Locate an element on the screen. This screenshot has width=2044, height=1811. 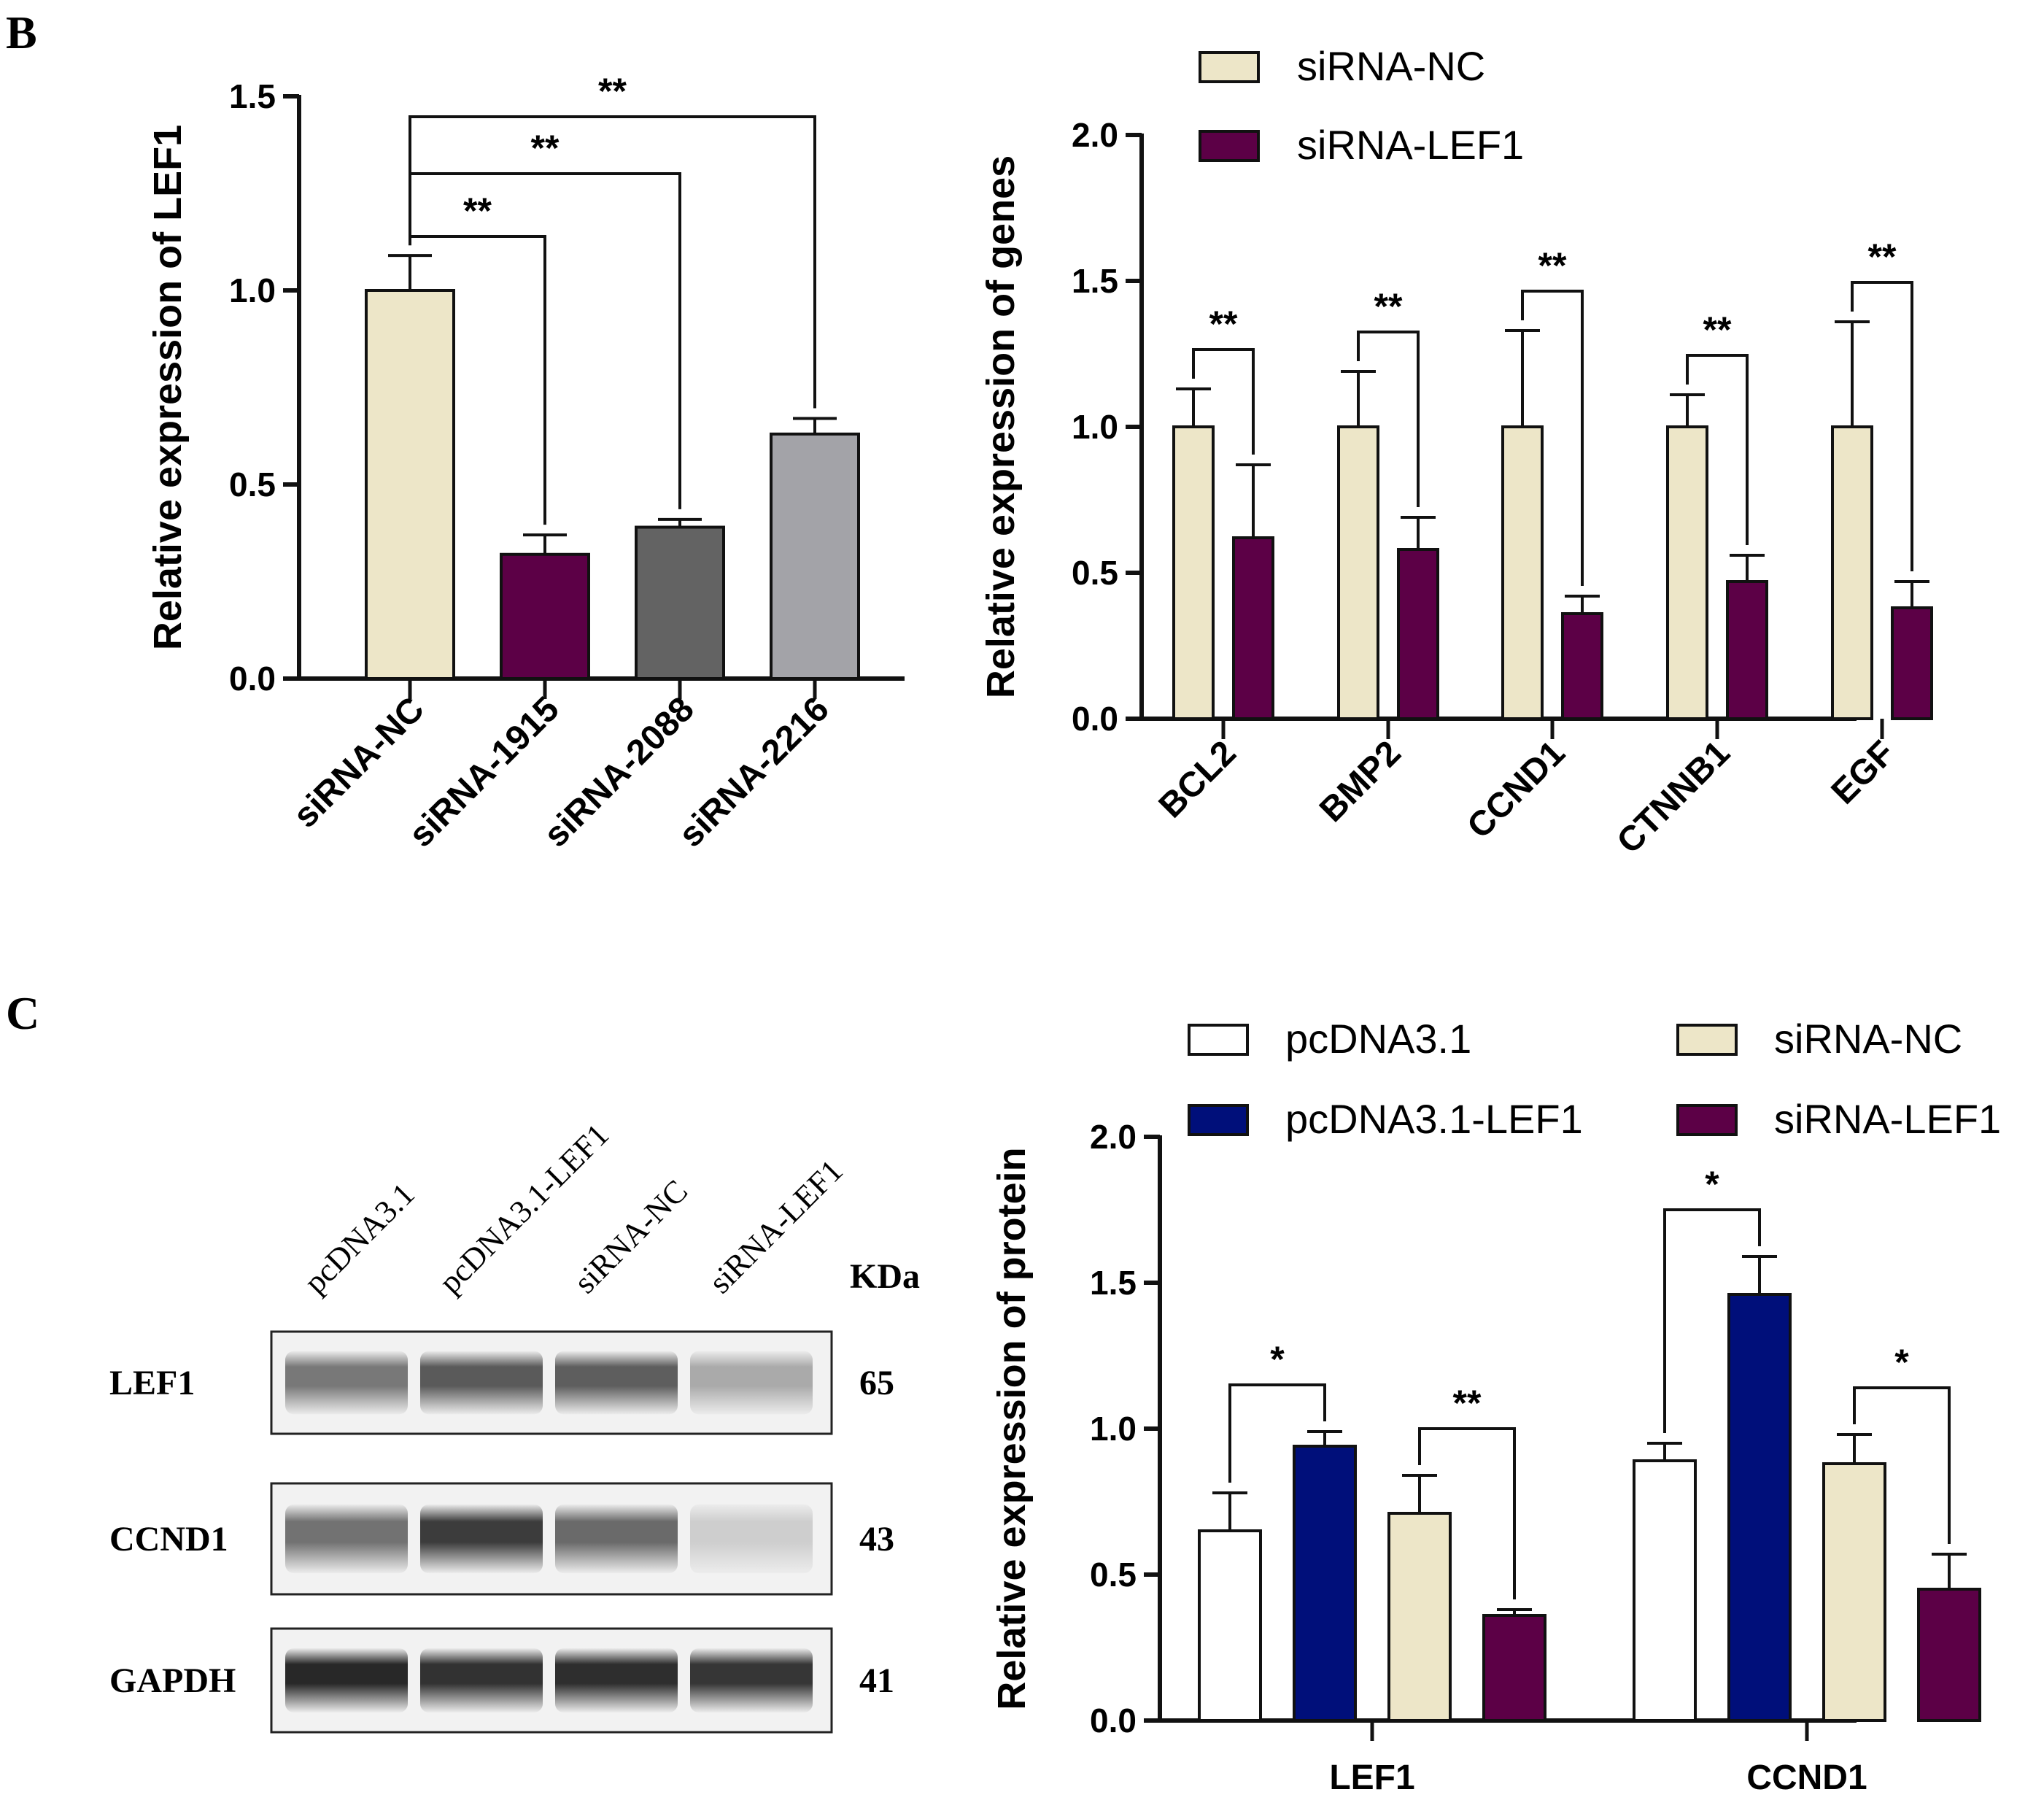
genes-bar-EGF-siRNA-NC is located at coordinates (1852, 572).